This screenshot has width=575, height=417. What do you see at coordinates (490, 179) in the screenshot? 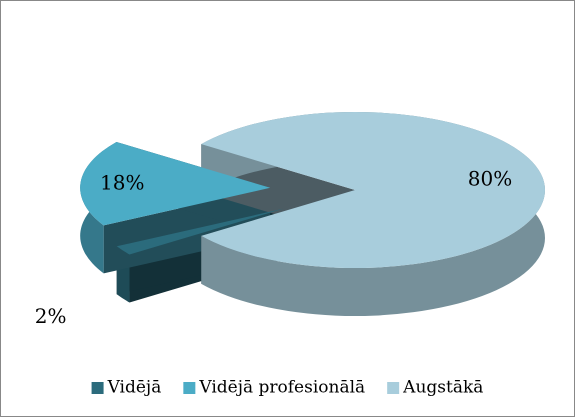
I see `data-label: 80%` at bounding box center [490, 179].